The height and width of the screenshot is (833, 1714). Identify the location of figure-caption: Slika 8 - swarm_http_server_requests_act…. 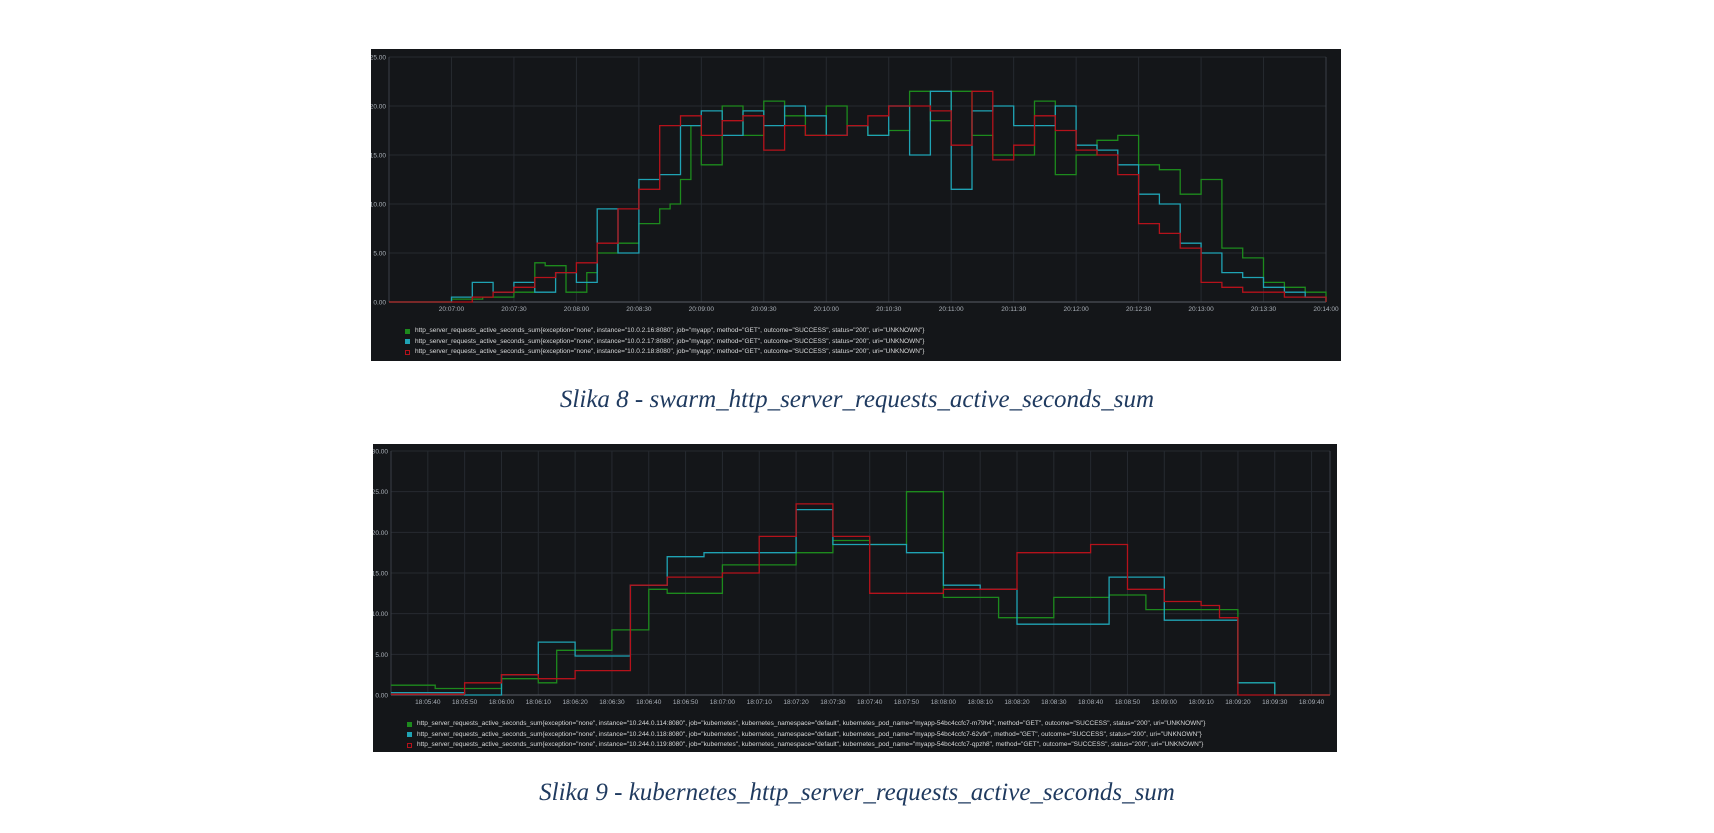
(857, 399).